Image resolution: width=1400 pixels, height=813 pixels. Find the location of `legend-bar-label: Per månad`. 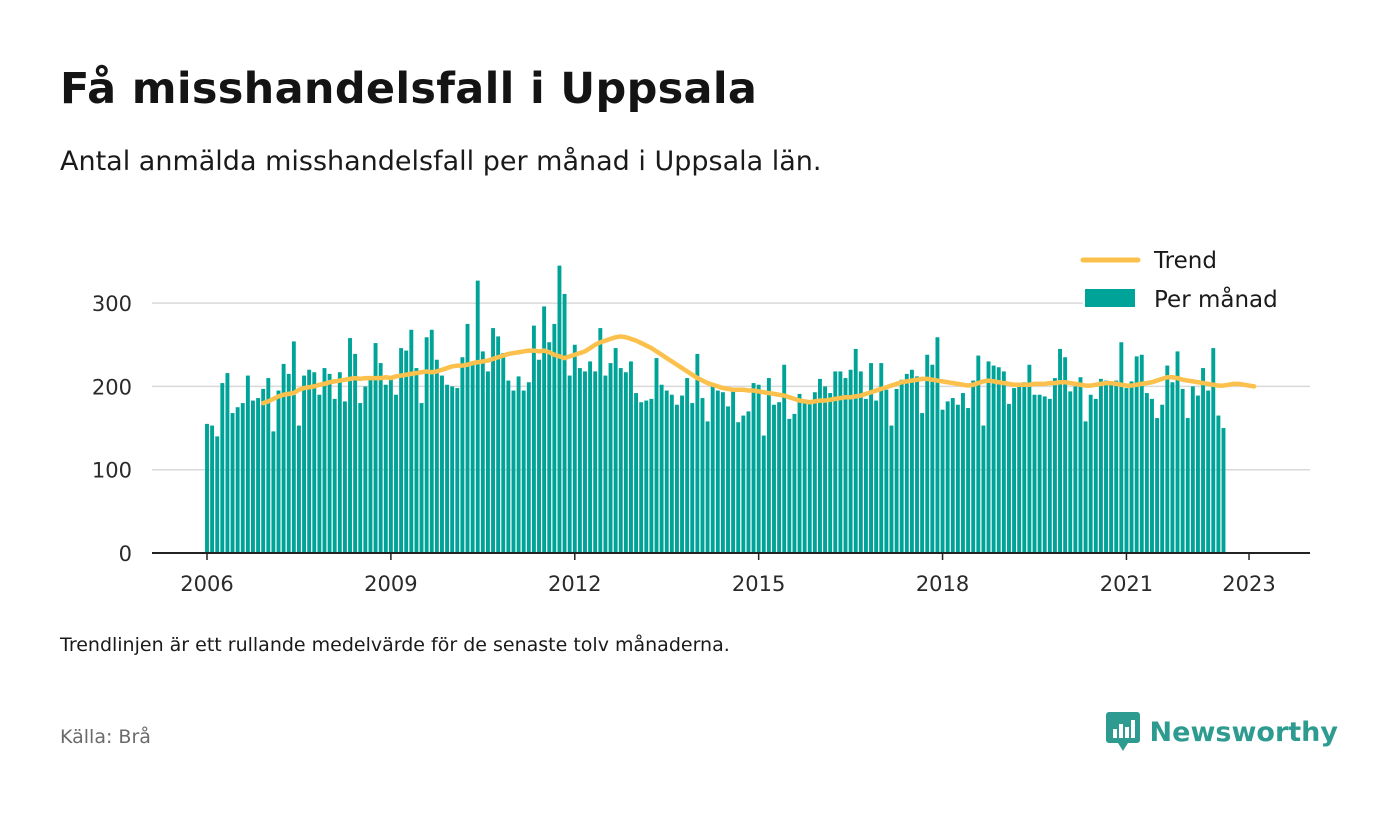

legend-bar-label: Per månad is located at coordinates (1216, 299).